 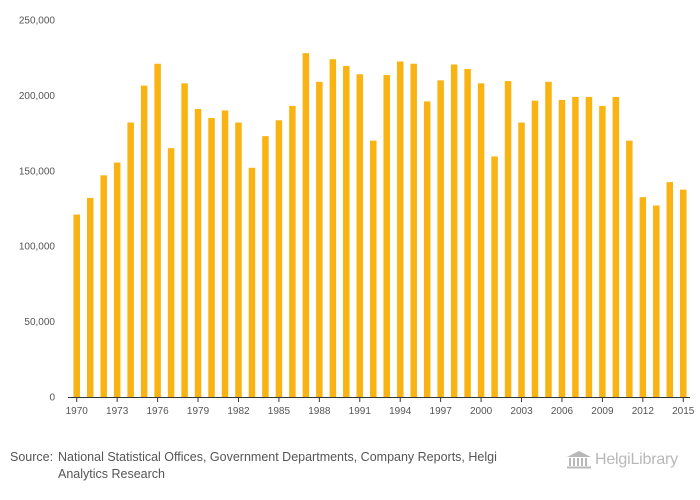 I want to click on bar-1975, so click(x=144, y=241).